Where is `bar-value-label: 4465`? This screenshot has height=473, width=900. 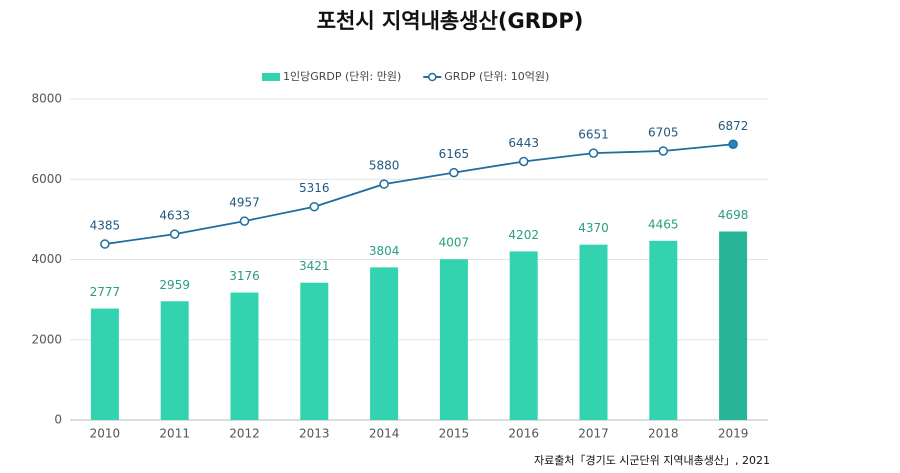 bar-value-label: 4465 is located at coordinates (663, 224).